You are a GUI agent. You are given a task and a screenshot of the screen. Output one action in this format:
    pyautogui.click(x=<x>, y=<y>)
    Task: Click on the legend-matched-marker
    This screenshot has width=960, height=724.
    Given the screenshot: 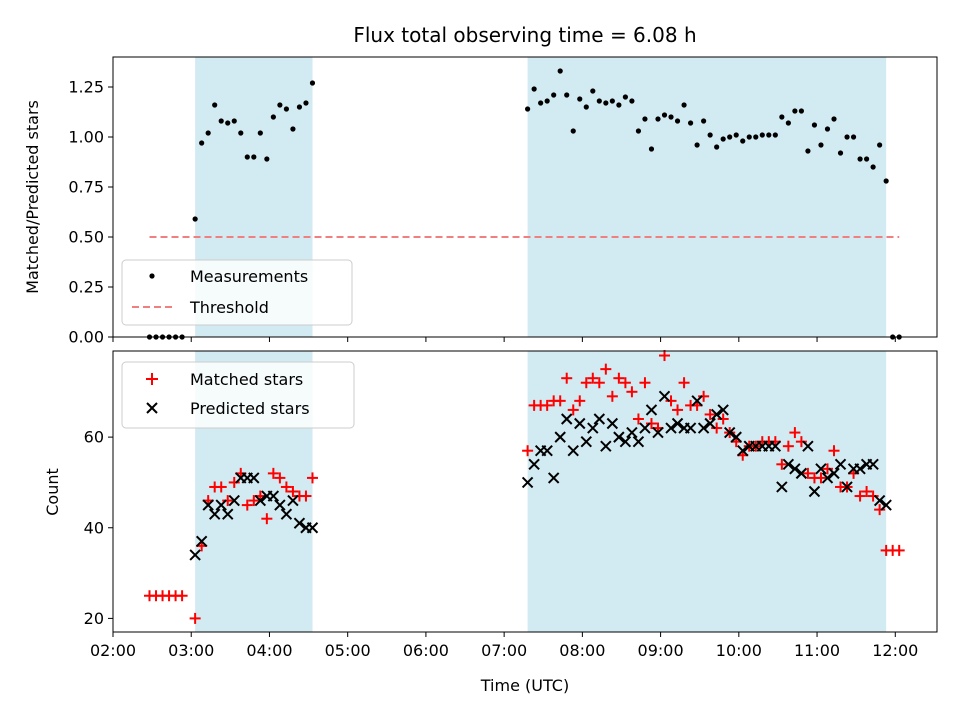 What is the action you would take?
    pyautogui.click(x=152, y=379)
    